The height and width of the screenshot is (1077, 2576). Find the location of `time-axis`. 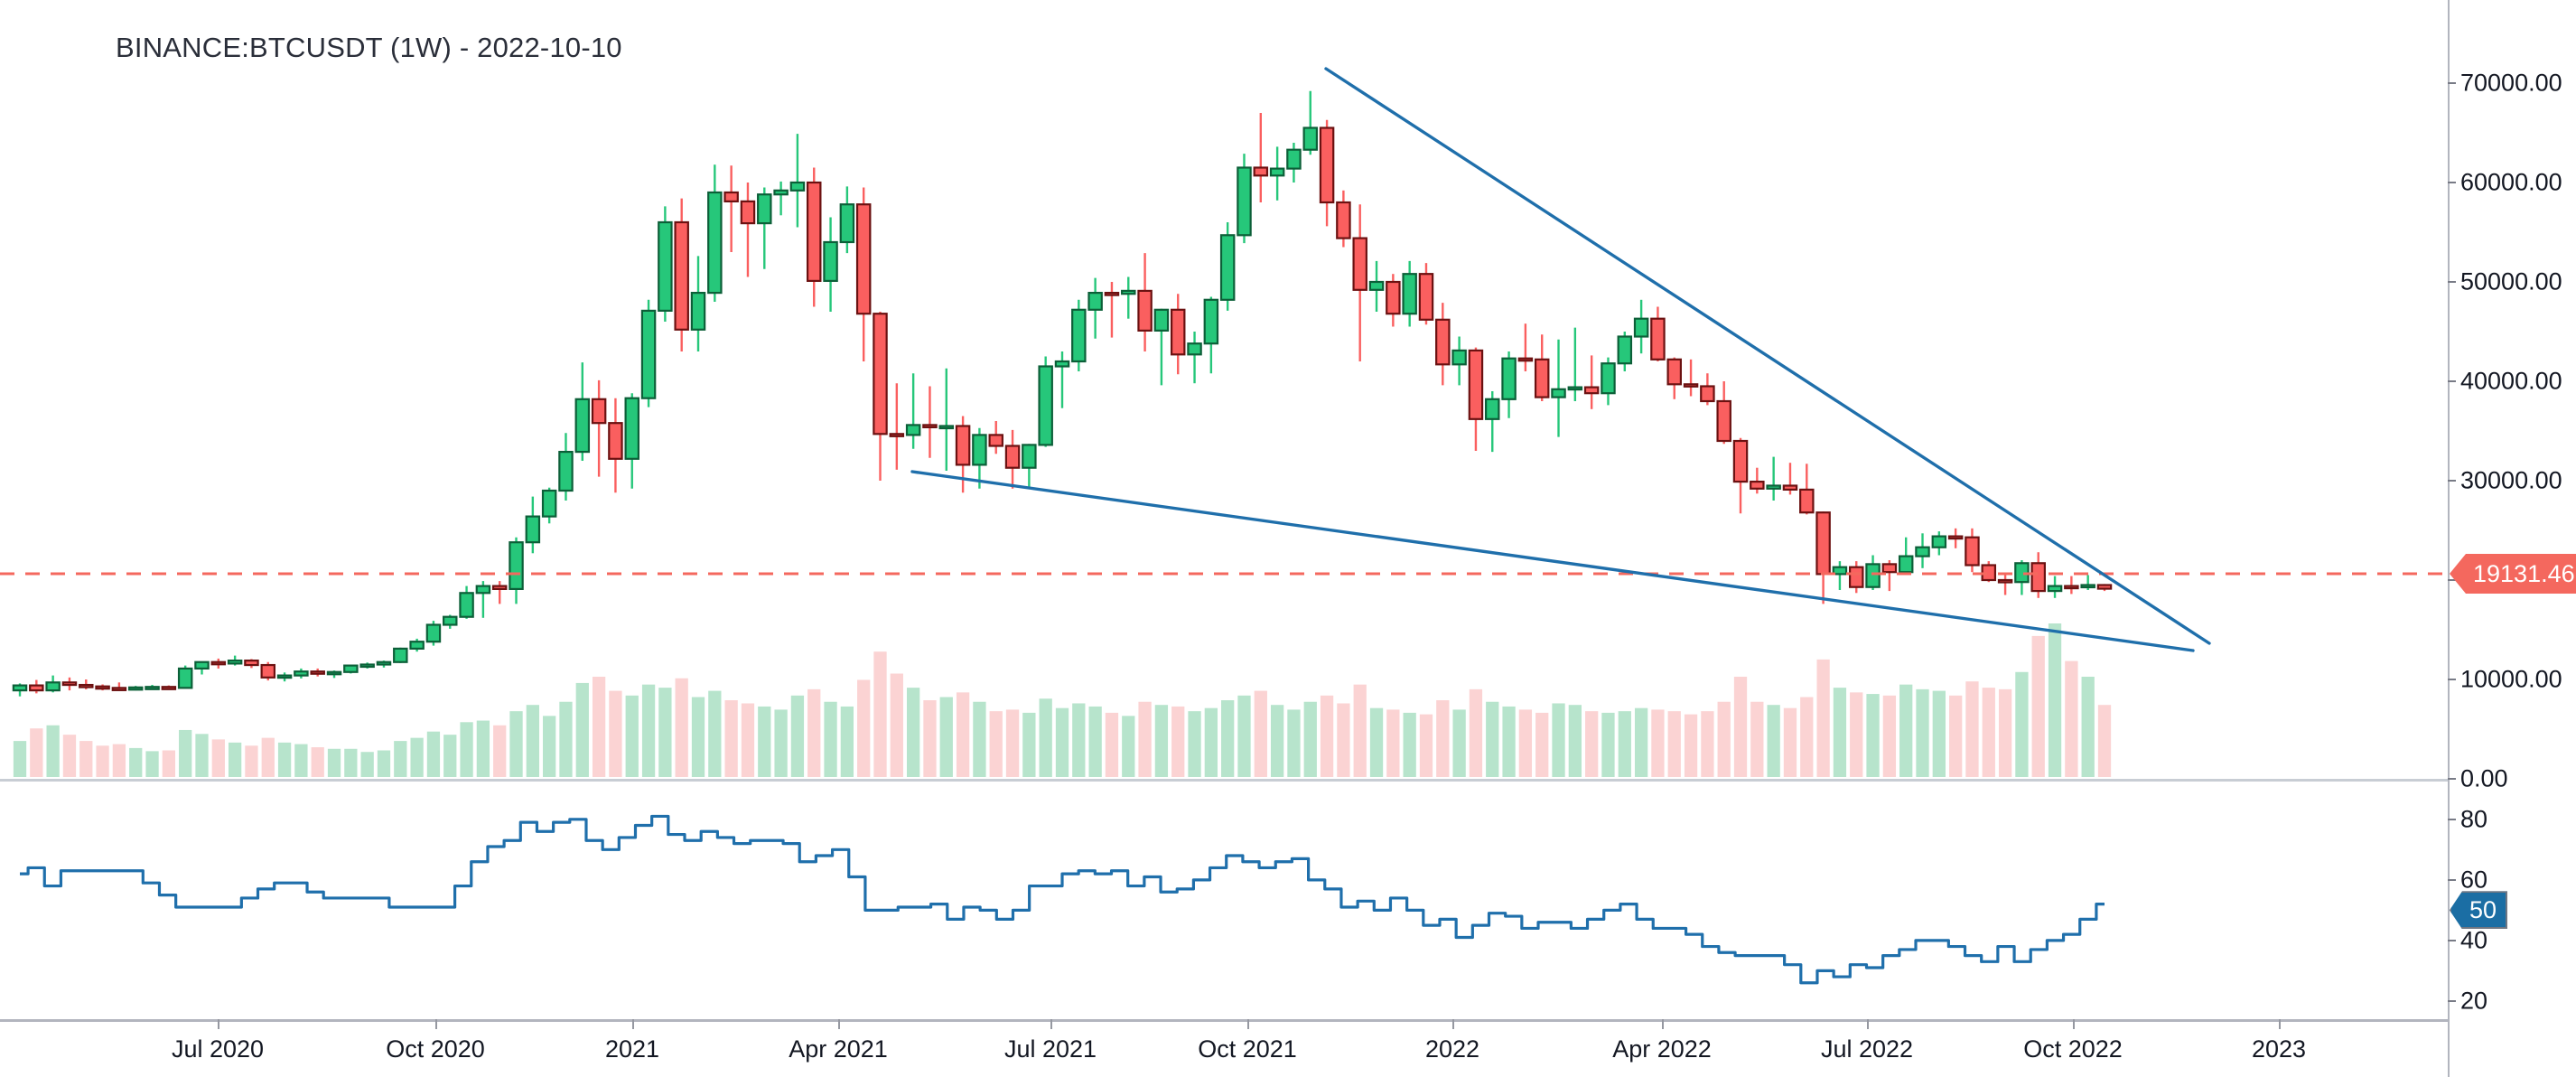

time-axis is located at coordinates (1224, 1020).